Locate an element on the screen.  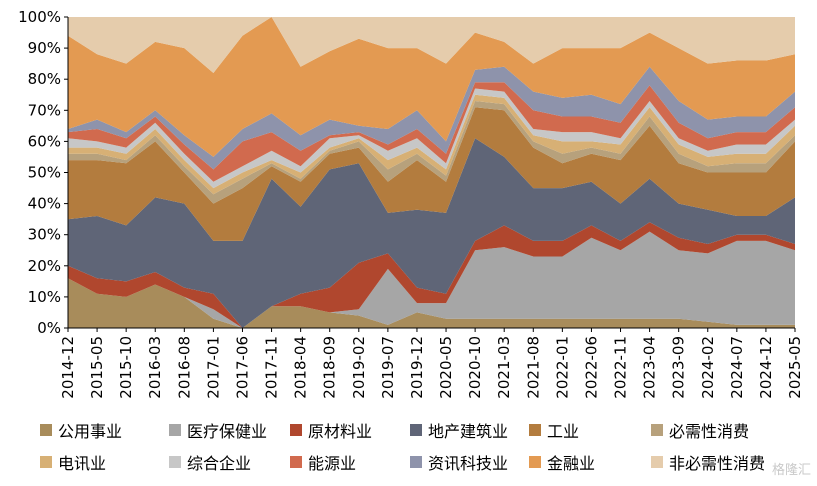
y-tick-label: 100% is located at coordinates (39, 17).